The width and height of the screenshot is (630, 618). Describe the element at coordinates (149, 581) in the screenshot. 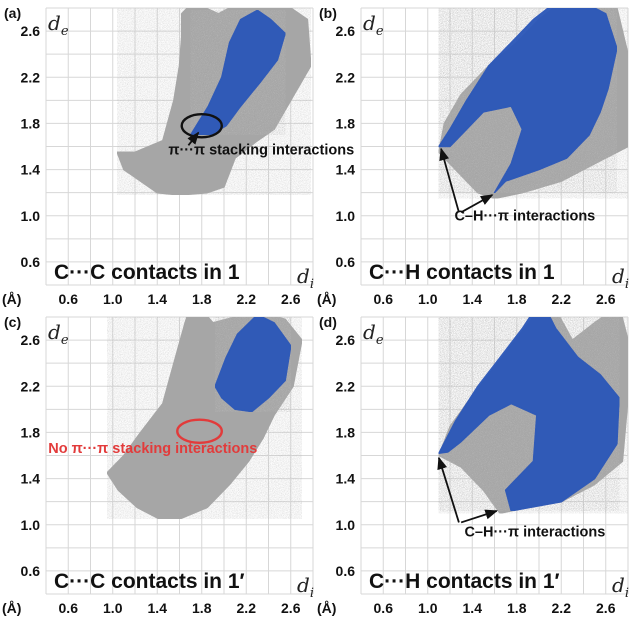

I see `panel-caption: C···C contacts in 1′` at that location.